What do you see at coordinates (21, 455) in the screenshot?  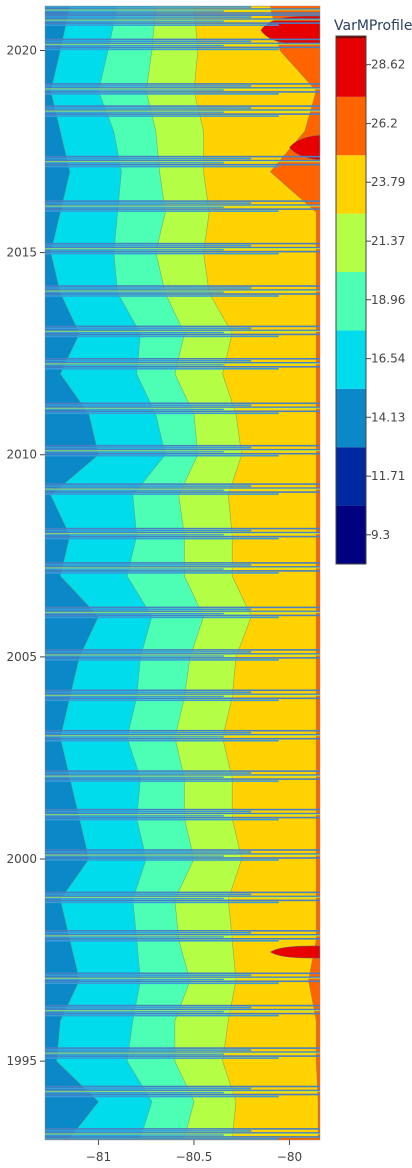 I see `y-tick-label: 2010` at bounding box center [21, 455].